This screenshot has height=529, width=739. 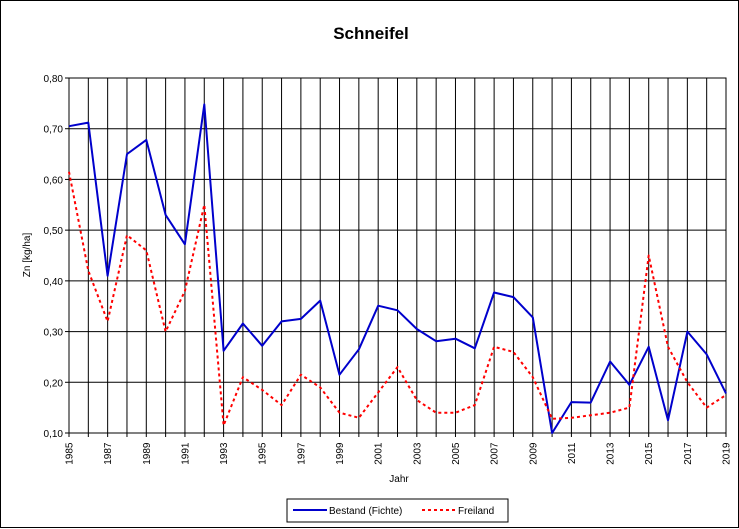 I want to click on y-tick-label: 0,40, so click(x=54, y=282).